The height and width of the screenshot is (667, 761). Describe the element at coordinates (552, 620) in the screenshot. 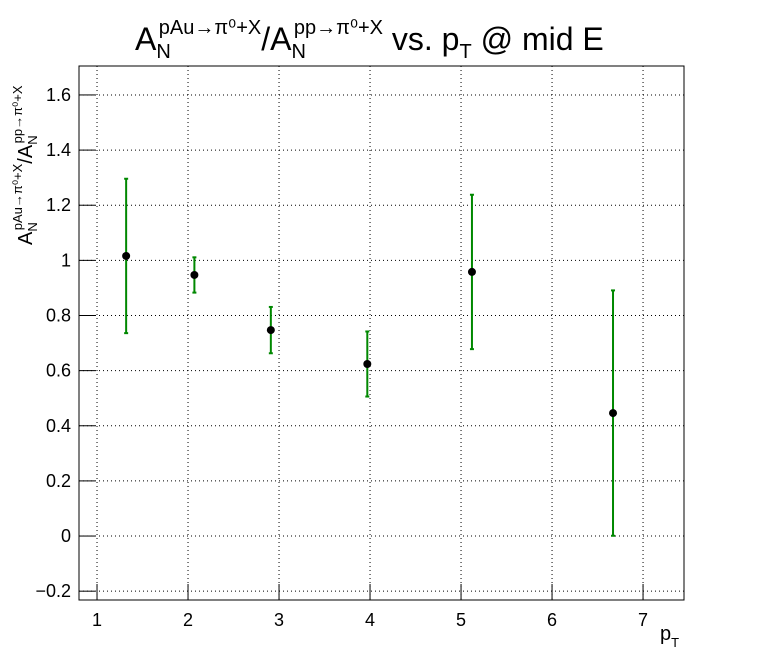

I see `x-tick-label: 6` at that location.